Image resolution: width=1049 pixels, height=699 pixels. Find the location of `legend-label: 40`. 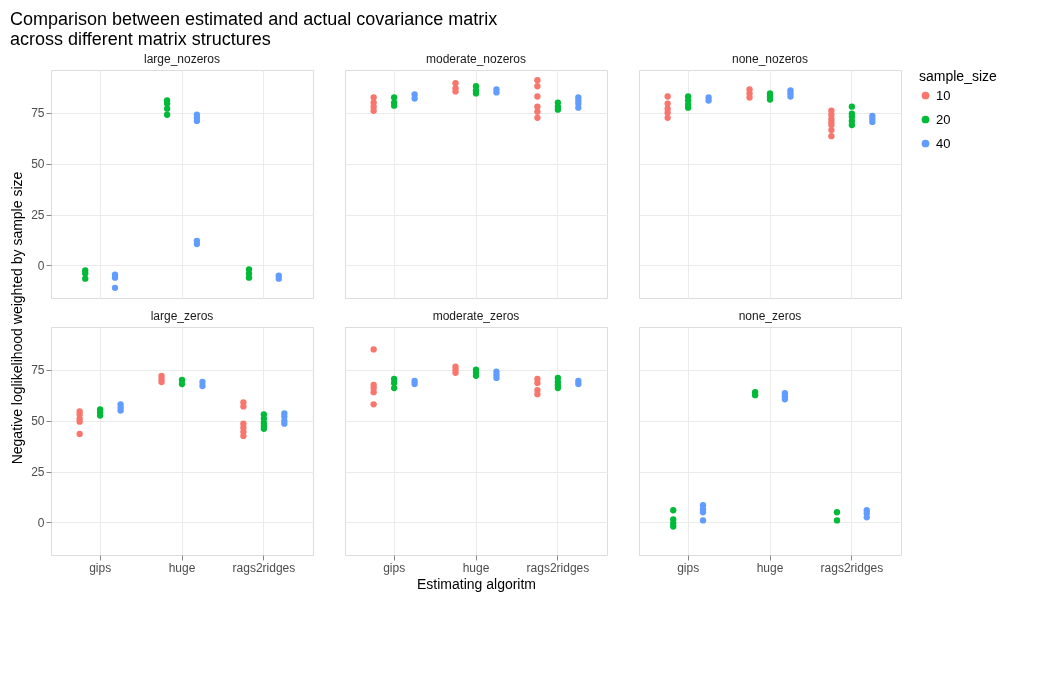

legend-label: 40 is located at coordinates (943, 143).